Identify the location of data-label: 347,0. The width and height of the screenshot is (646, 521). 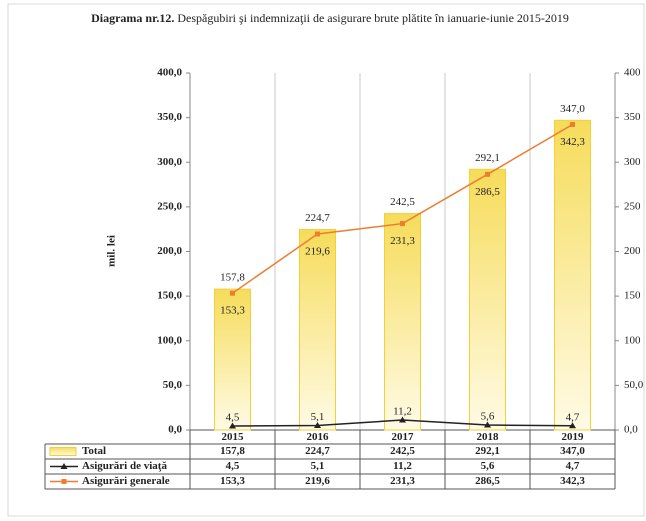
(572, 109).